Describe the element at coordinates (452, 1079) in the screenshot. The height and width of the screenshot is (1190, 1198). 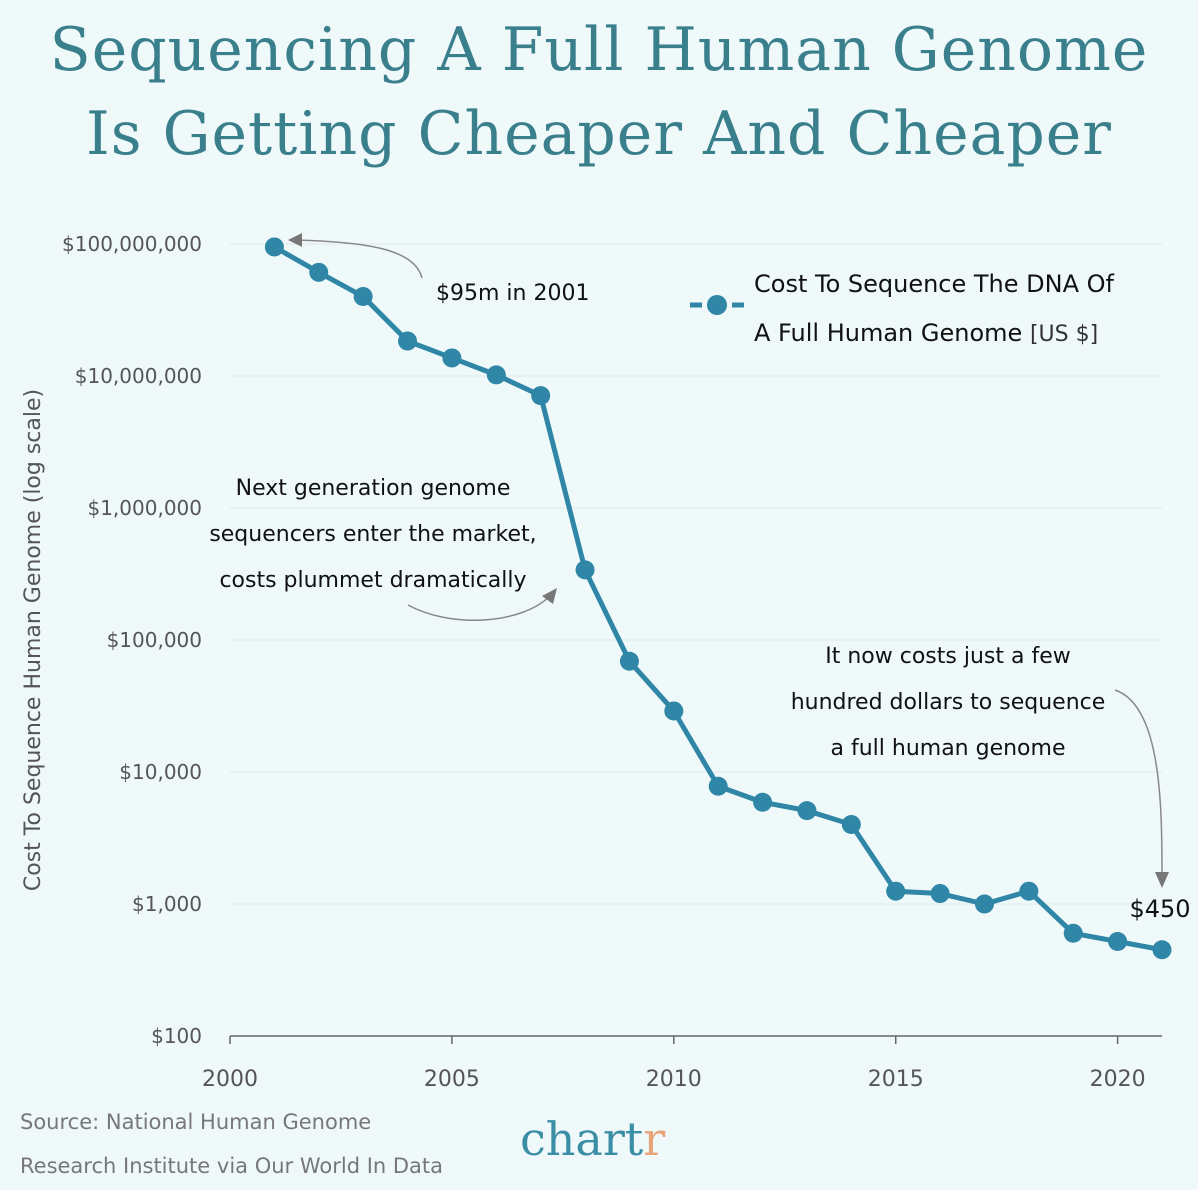
I see `x-tick-label: 2005` at that location.